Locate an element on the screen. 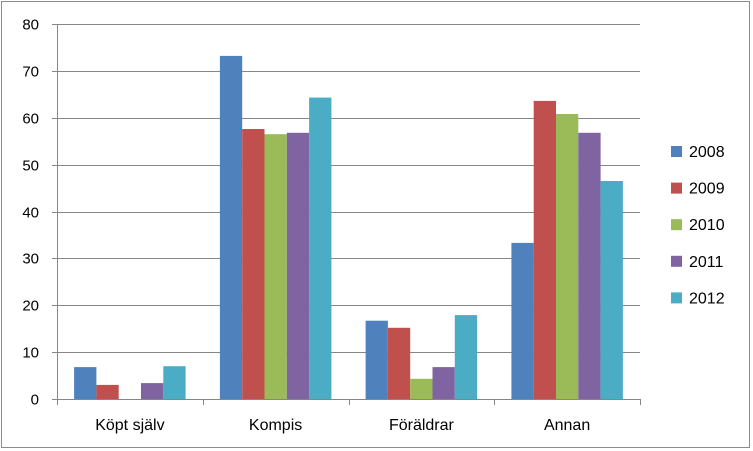  legend-swatch-2011 is located at coordinates (676, 261).